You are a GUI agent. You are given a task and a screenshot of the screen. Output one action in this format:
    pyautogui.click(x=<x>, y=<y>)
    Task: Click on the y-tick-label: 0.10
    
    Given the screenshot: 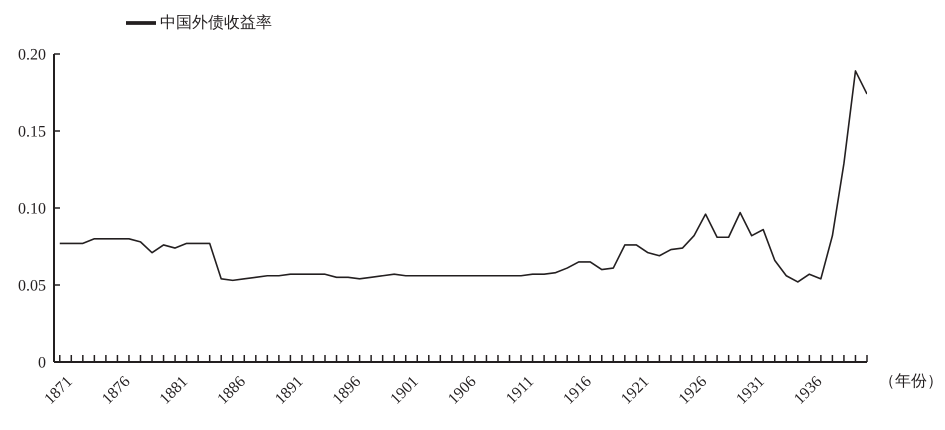 What is the action you would take?
    pyautogui.click(x=32, y=209)
    